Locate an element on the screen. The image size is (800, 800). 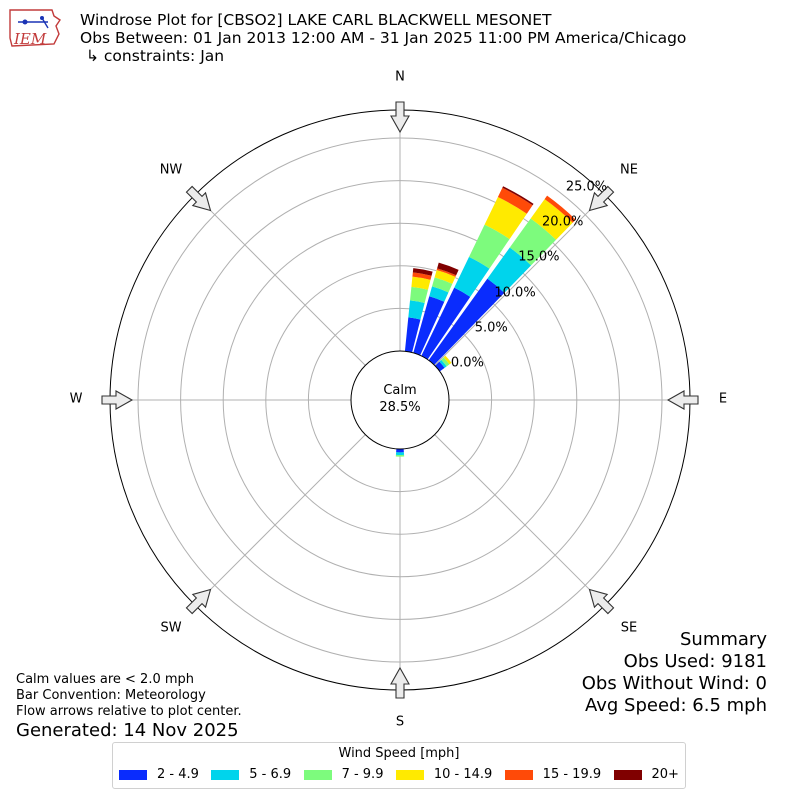
windrose-bars is located at coordinates (485, 321).